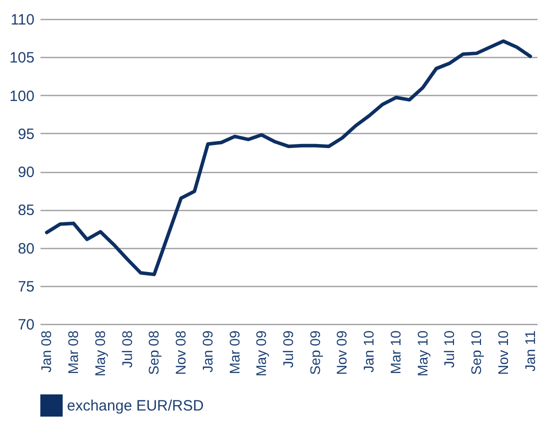  What do you see at coordinates (261, 353) in the screenshot?
I see `x-tick-label: May 09` at bounding box center [261, 353].